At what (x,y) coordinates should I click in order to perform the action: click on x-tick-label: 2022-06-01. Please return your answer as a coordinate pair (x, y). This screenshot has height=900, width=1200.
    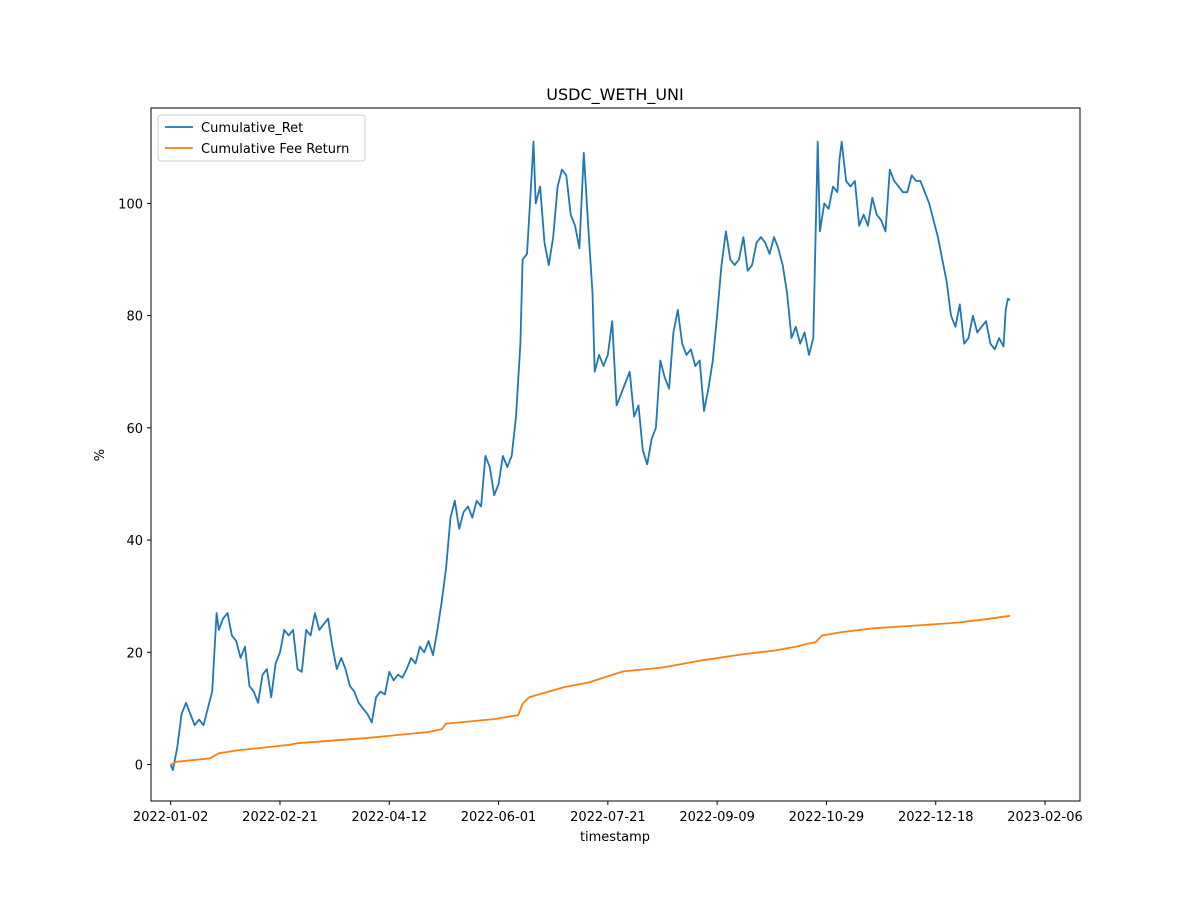
    Looking at the image, I should click on (499, 817).